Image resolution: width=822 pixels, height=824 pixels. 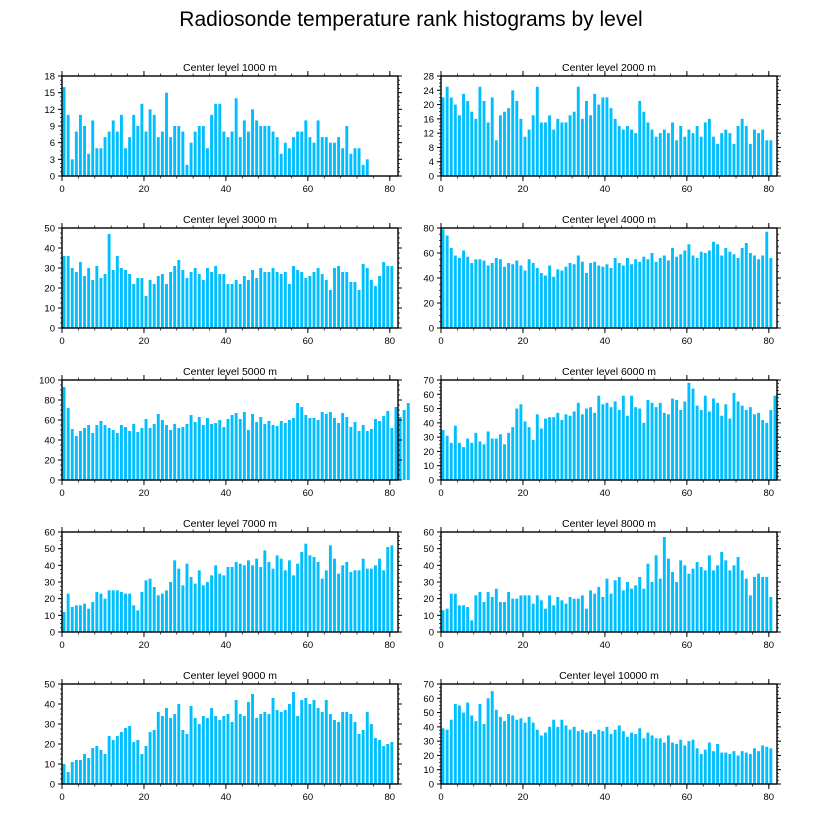 What do you see at coordinates (428, 423) in the screenshot?
I see `y-tick-label: 40` at bounding box center [428, 423].